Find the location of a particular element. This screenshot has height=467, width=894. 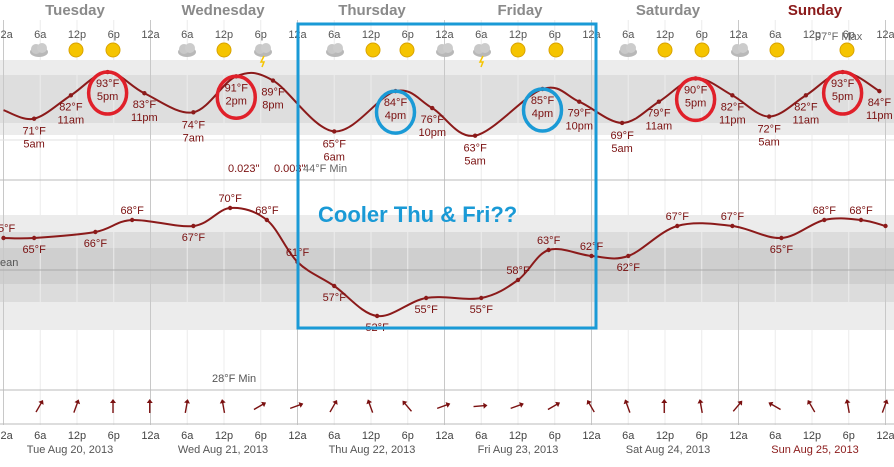

temperature-label: 72°F is located at coordinates (769, 130).